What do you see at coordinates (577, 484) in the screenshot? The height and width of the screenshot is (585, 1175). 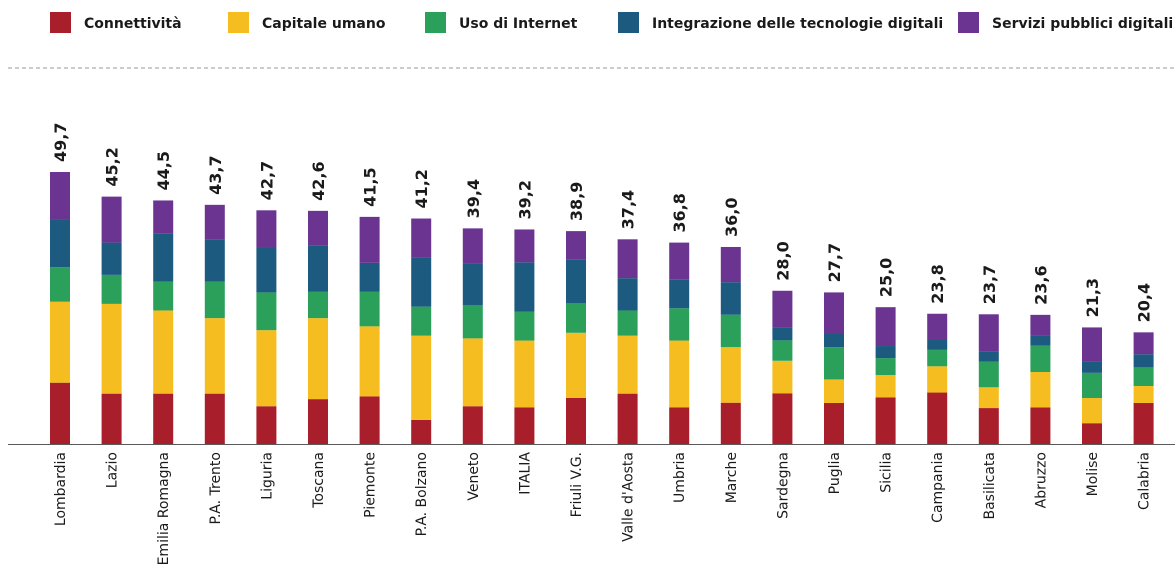 I see `category-label-friuli-v-g: Friuli V.G.` at bounding box center [577, 484].